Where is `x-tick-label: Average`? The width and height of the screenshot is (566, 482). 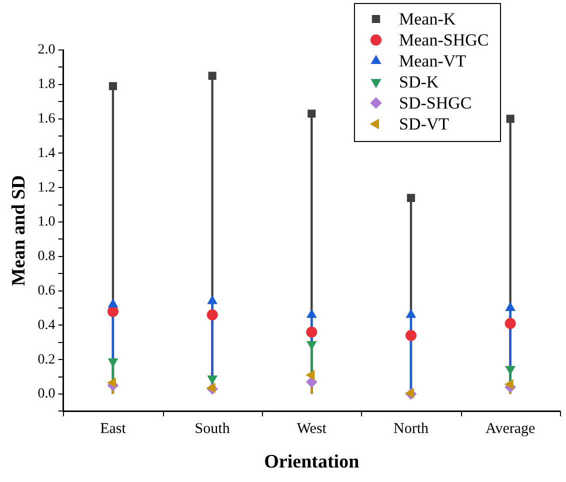 x-tick-label: Average is located at coordinates (510, 429).